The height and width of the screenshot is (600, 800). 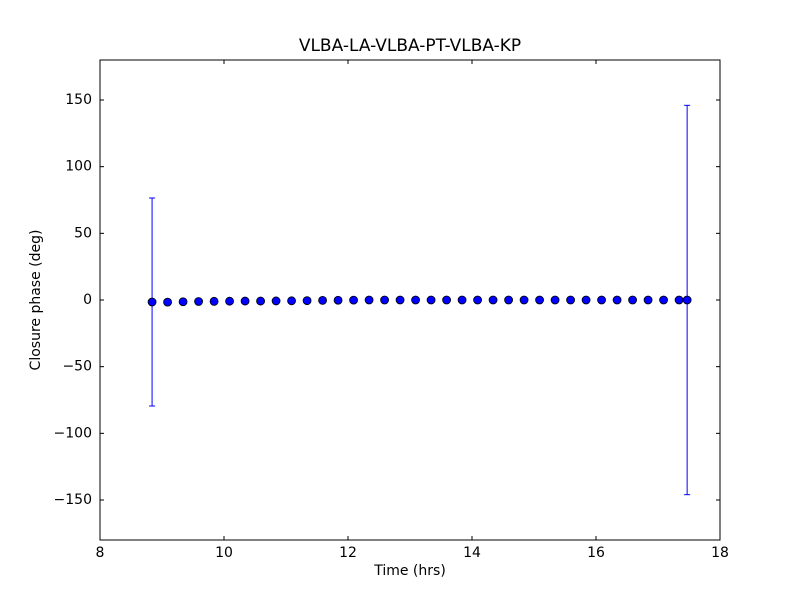 What do you see at coordinates (83, 233) in the screenshot?
I see `y-tick-label: 50` at bounding box center [83, 233].